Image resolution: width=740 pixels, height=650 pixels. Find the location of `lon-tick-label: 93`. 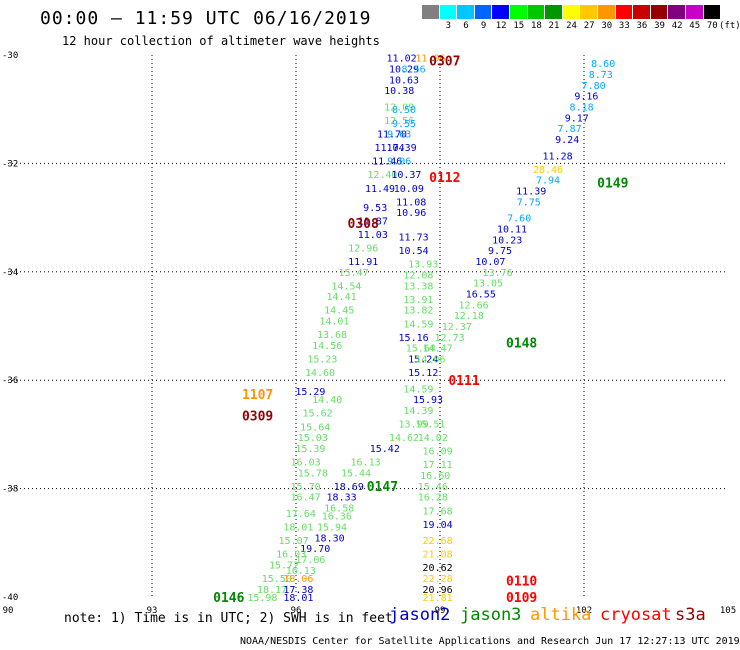

lon-tick-label: 93 is located at coordinates (152, 611).